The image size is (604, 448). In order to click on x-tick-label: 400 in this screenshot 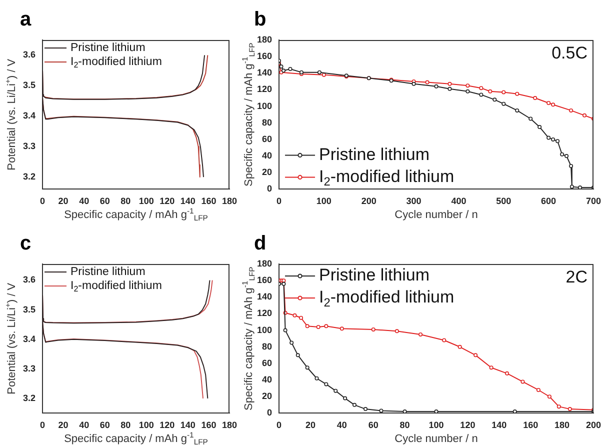, I will do `click(458, 201)`.